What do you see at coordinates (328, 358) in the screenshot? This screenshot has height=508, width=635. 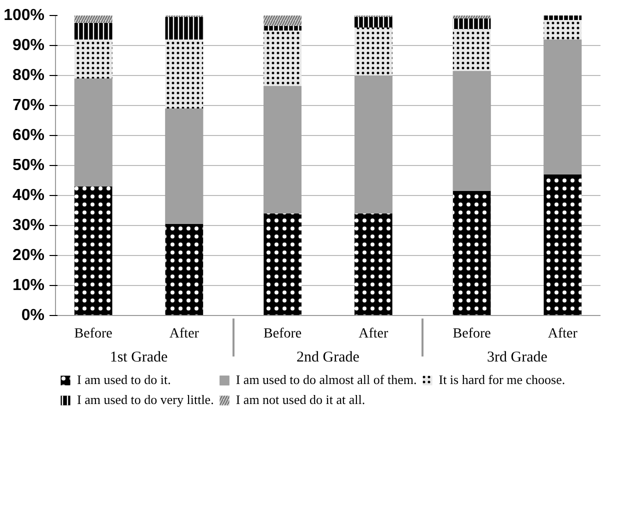 I see `text: 2nd Grade` at bounding box center [328, 358].